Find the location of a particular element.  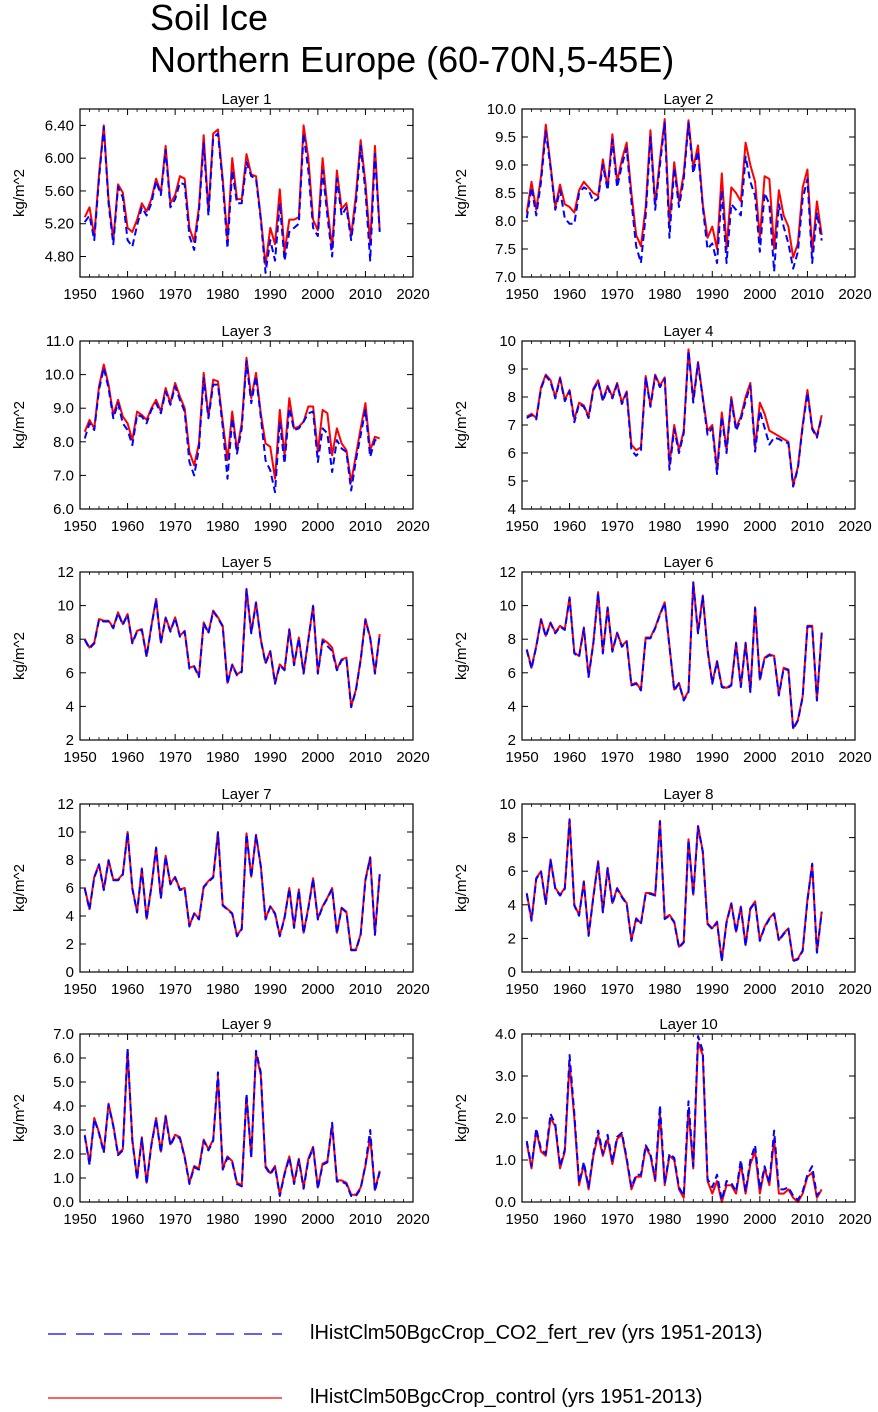

layer-6-ytick-label: 12 is located at coordinates (507, 572).